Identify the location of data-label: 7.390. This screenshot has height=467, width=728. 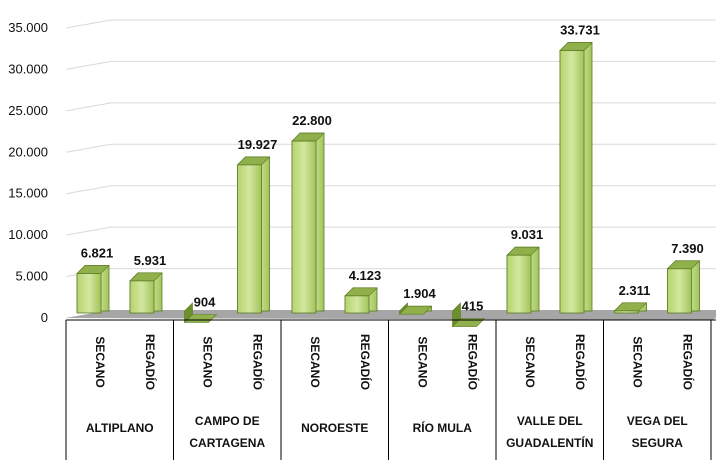
(687, 248).